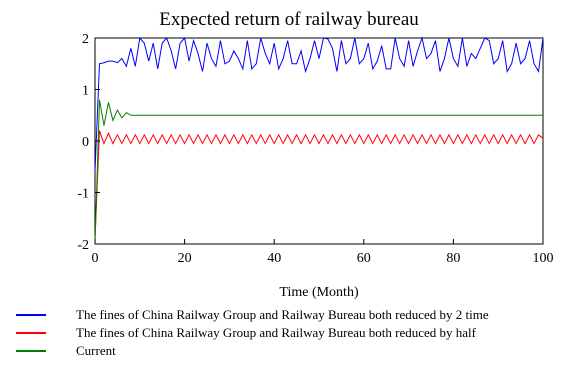 The image size is (576, 367). I want to click on y-tick-label: -2, so click(83, 245).